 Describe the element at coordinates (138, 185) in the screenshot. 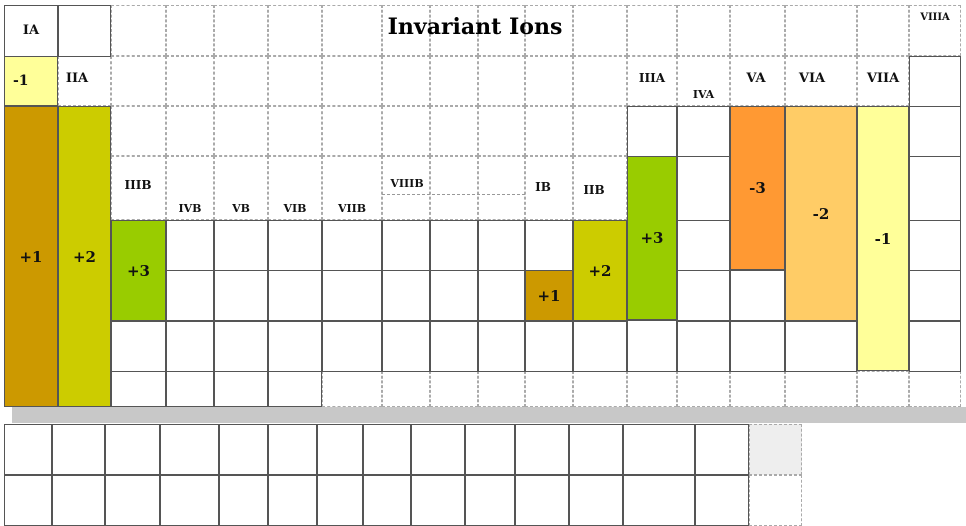

I see `group-label-iiib: IIIB` at that location.